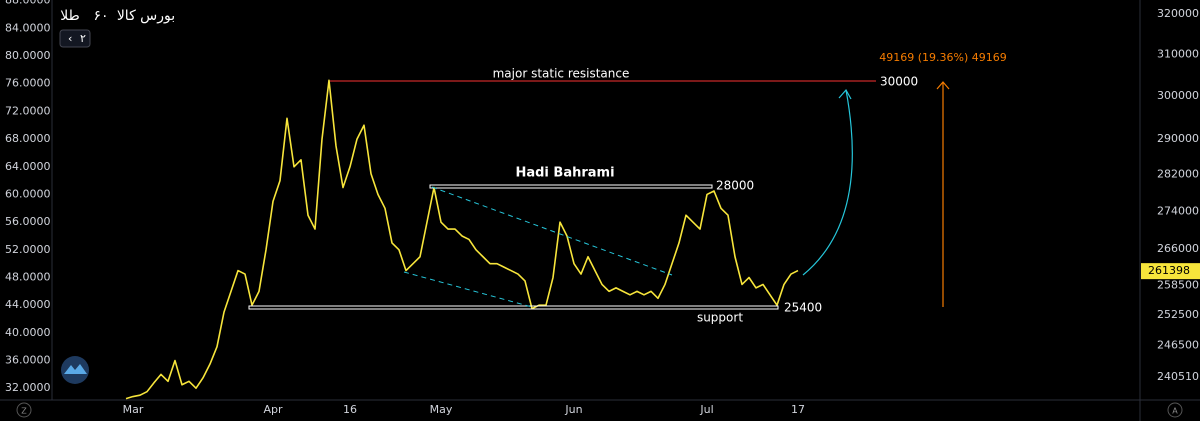 This screenshot has width=1200, height=421. What do you see at coordinates (28, 221) in the screenshot?
I see `y-tick-label: 56.0000` at bounding box center [28, 221].